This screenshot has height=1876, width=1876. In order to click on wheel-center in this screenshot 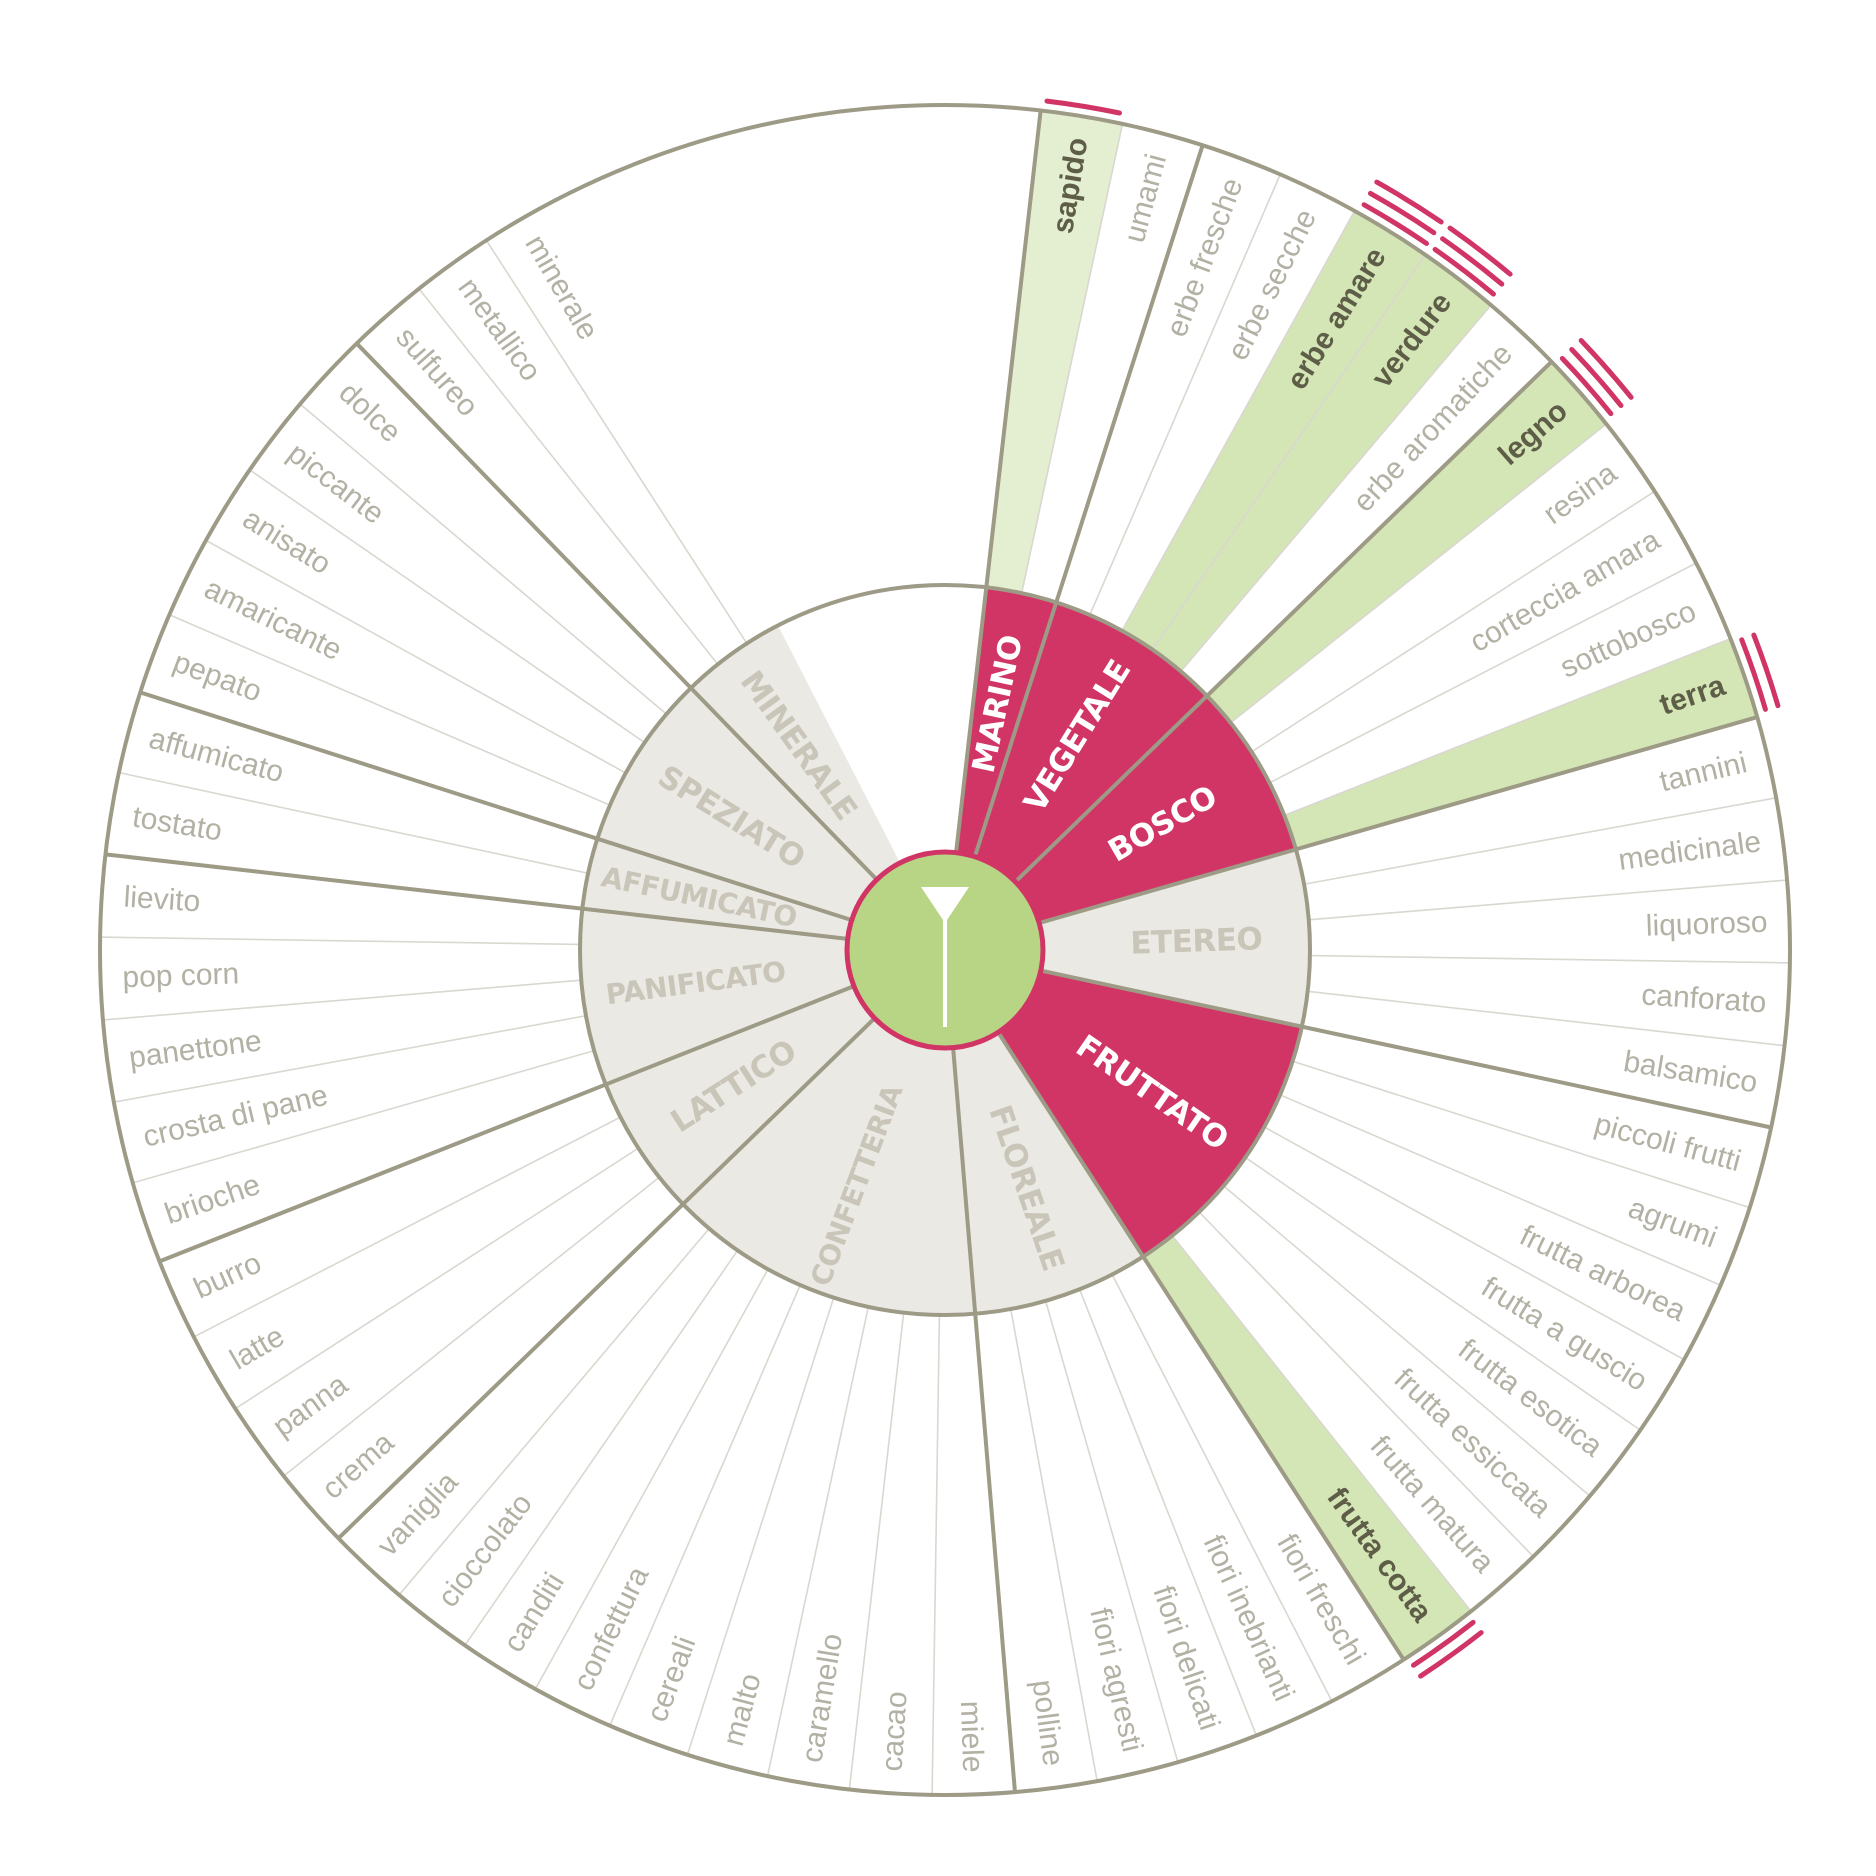, I will do `click(945, 950)`.